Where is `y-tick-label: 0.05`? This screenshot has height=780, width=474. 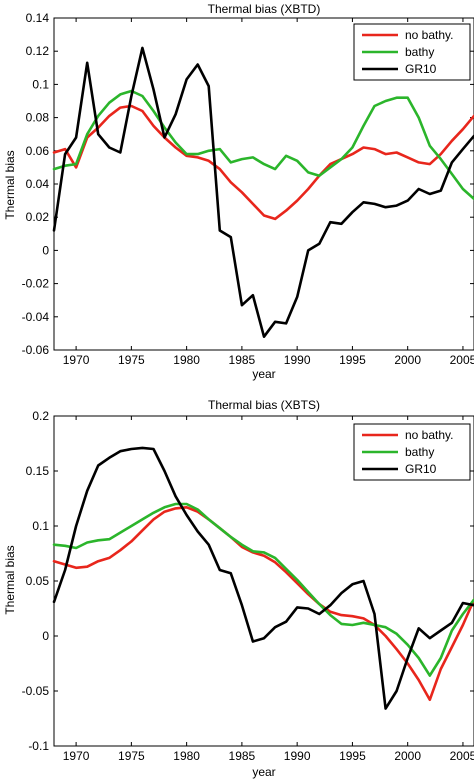
y-tick-label: 0.05 is located at coordinates (38, 581).